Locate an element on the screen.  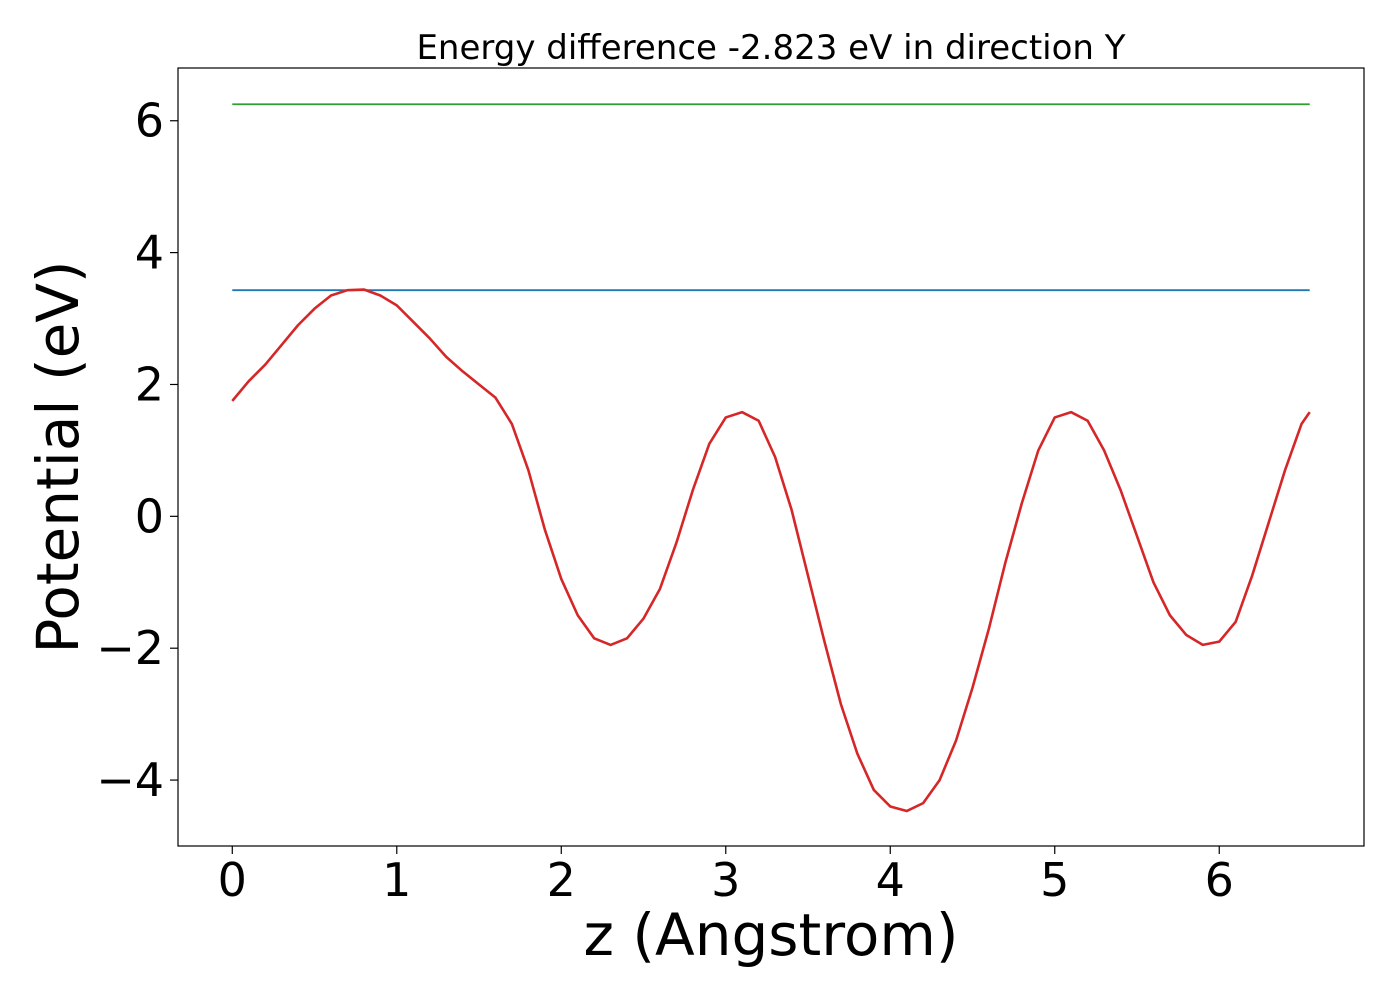
x-axis-label: z (Angstrom) is located at coordinates (771, 935).